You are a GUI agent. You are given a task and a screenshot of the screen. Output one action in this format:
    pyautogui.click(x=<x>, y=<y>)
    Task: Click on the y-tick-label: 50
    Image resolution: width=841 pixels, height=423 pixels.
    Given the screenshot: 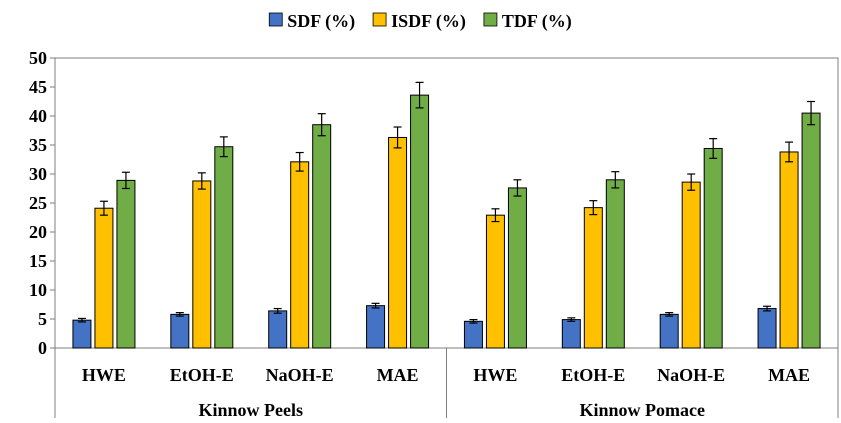 What is the action you would take?
    pyautogui.click(x=38, y=58)
    